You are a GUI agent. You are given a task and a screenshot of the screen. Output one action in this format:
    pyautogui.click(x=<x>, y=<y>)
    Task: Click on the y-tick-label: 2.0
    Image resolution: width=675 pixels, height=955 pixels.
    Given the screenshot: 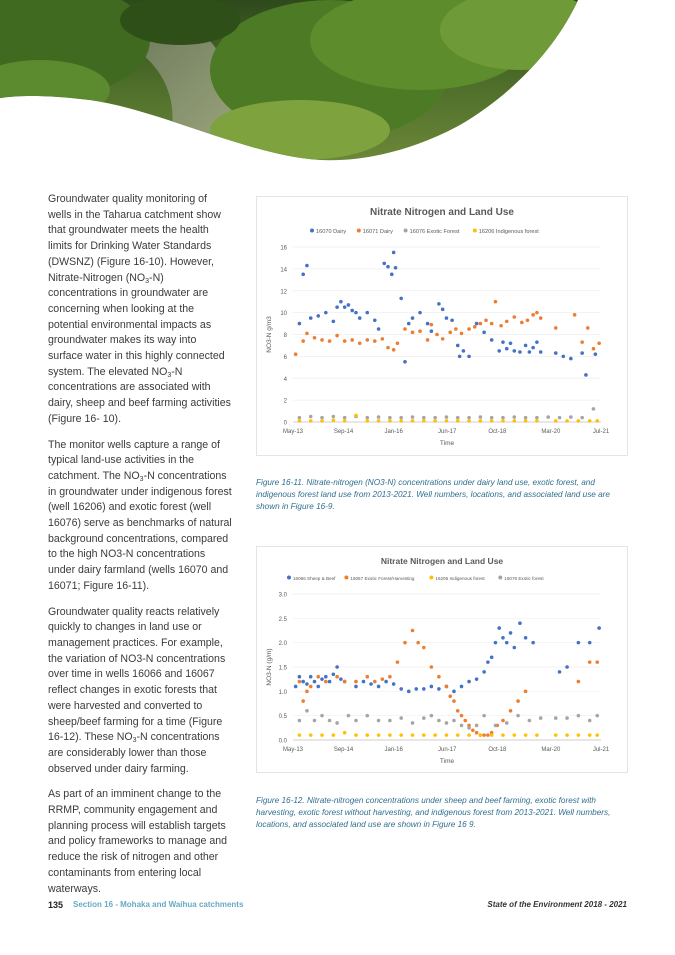 What is the action you would take?
    pyautogui.click(x=283, y=644)
    